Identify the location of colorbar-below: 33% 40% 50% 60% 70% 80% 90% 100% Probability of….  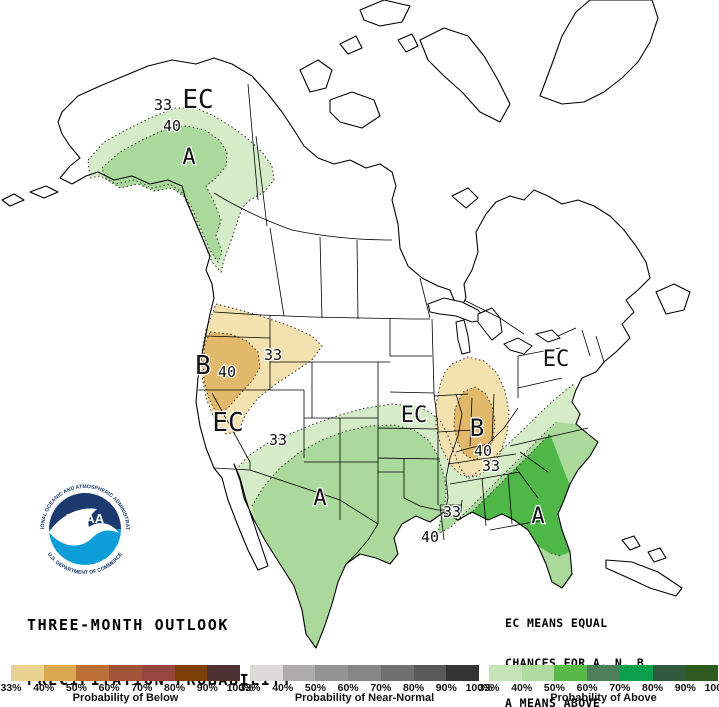
(126, 686).